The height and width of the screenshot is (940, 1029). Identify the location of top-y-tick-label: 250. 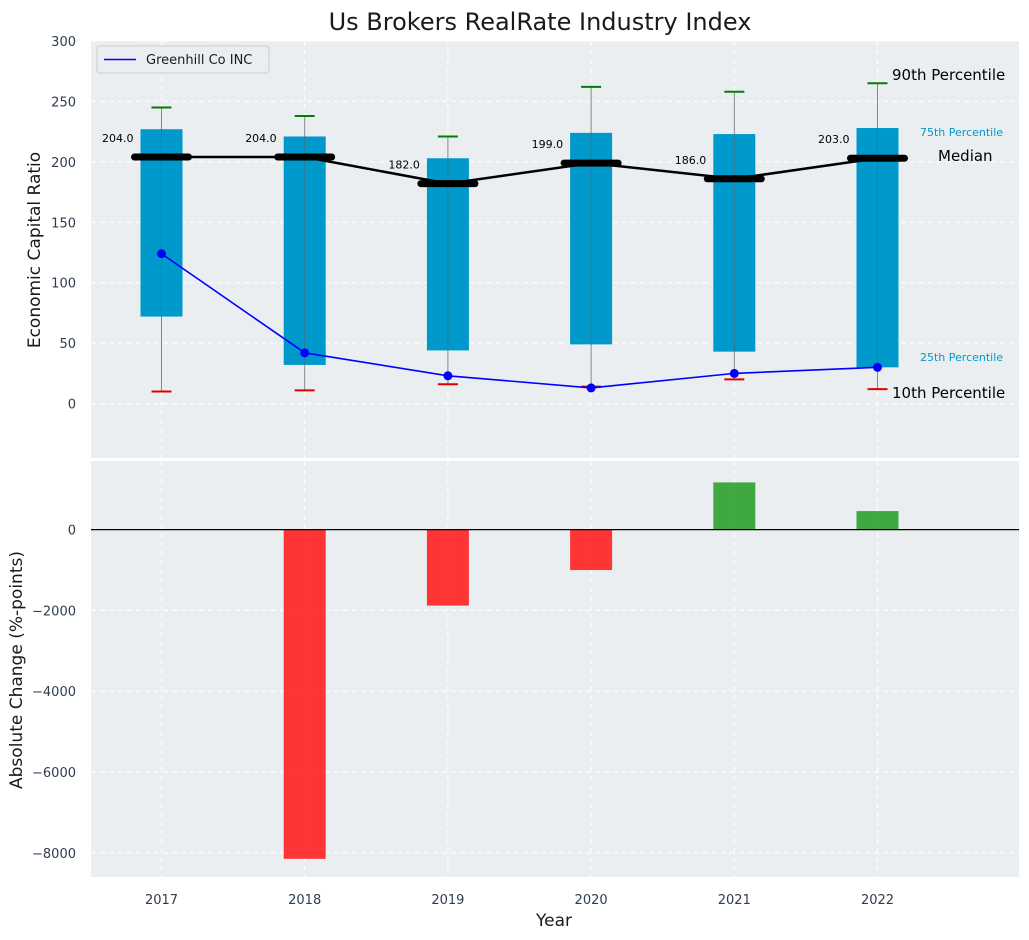
(63, 102).